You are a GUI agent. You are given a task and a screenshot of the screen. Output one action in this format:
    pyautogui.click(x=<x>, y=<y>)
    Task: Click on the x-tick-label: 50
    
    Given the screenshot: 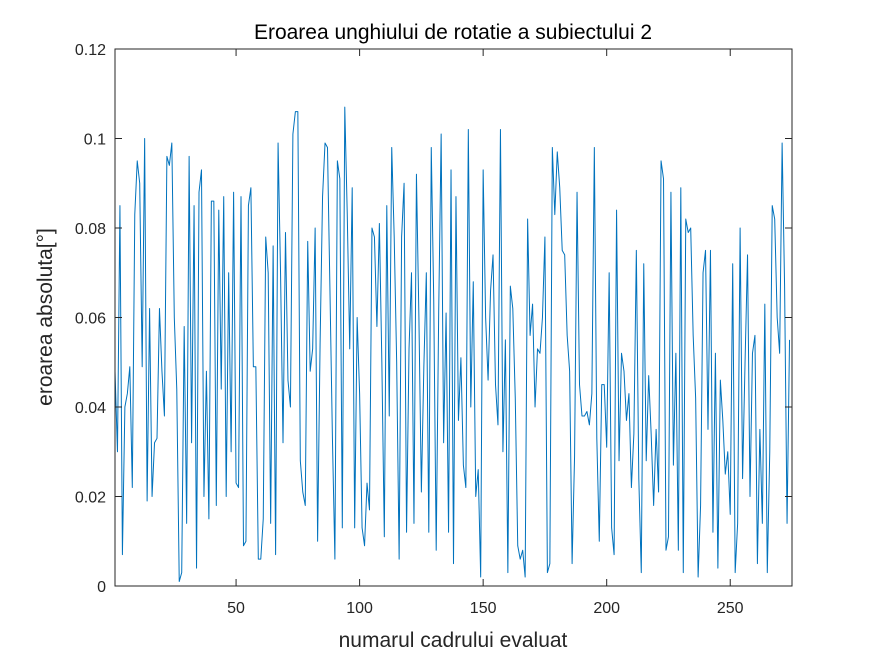 What is the action you would take?
    pyautogui.click(x=236, y=608)
    